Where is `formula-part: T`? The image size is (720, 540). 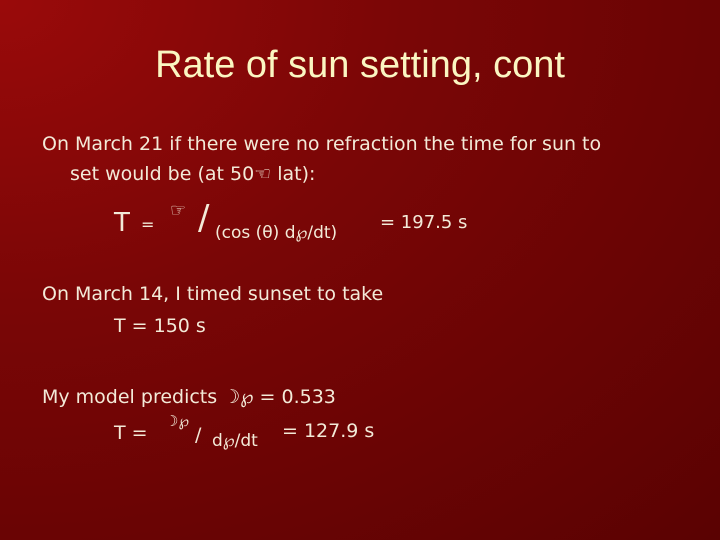
formula-part: T is located at coordinates (122, 223).